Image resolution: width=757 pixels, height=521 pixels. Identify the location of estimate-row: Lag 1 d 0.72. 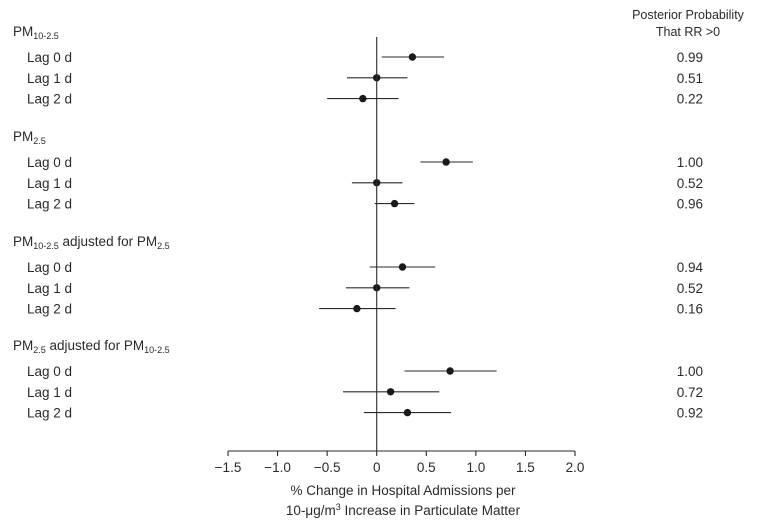
(365, 392).